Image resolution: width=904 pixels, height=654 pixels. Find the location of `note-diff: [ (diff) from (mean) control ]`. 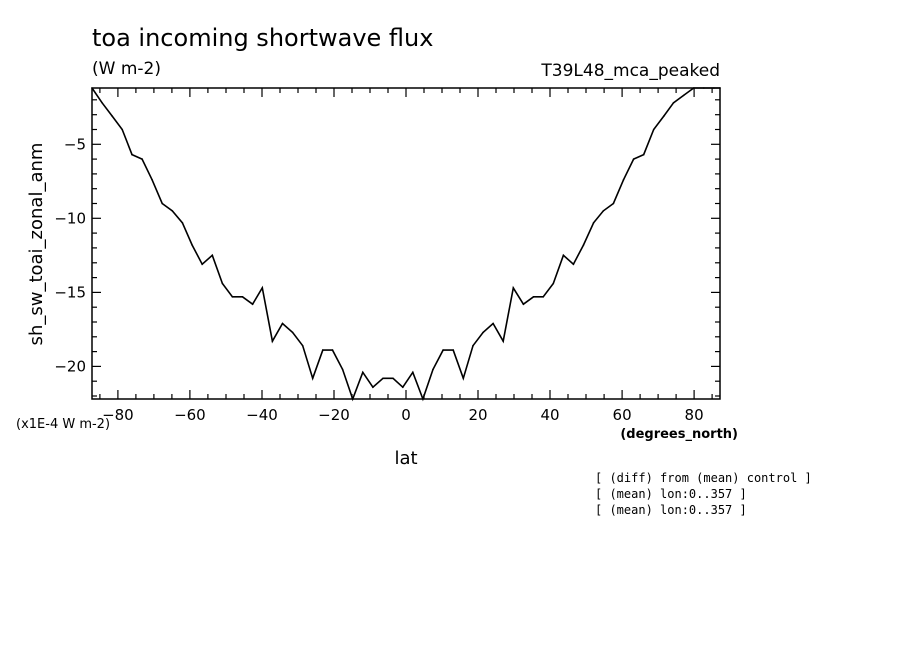

note-diff: [ (diff) from (mean) control ] is located at coordinates (703, 478).